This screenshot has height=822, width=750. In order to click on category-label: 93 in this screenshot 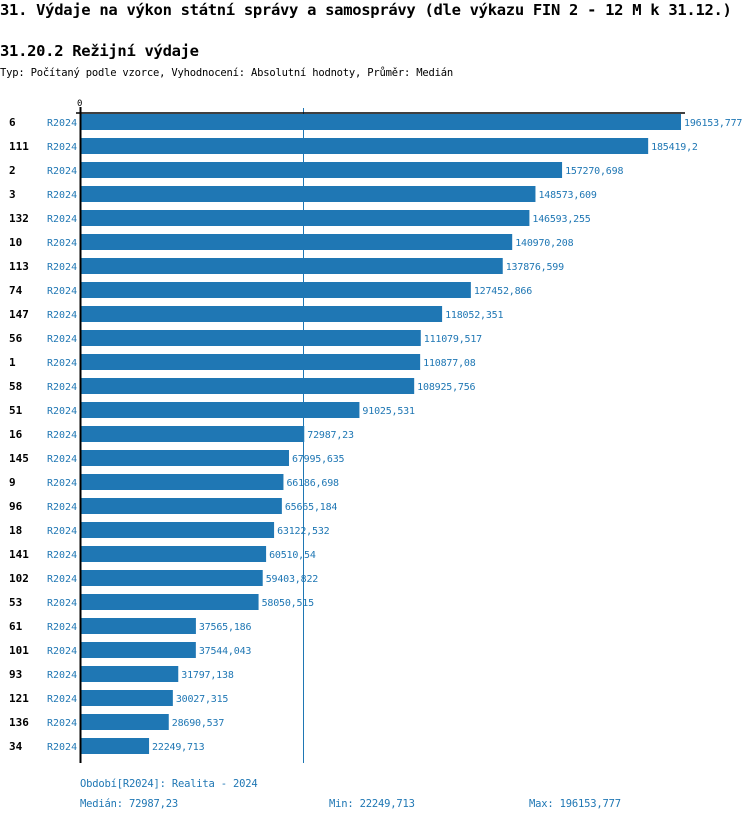, I will do `click(15, 674)`.